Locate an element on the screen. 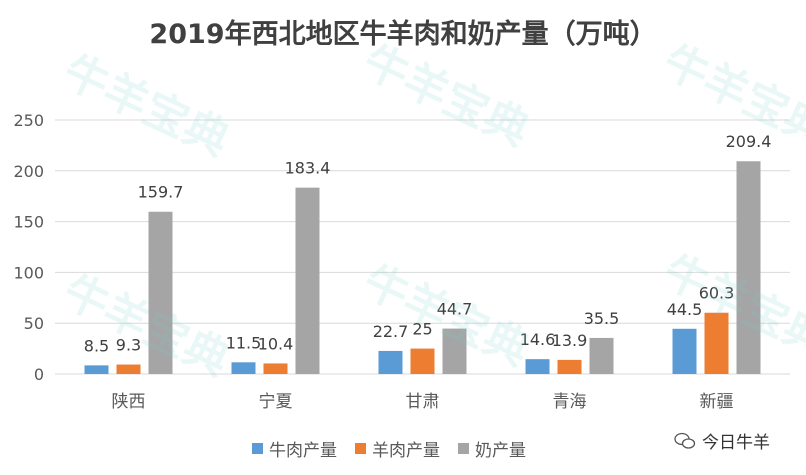 Image resolution: width=806 pixels, height=475 pixels. wechat-logo: 今日牛羊 is located at coordinates (722, 440).